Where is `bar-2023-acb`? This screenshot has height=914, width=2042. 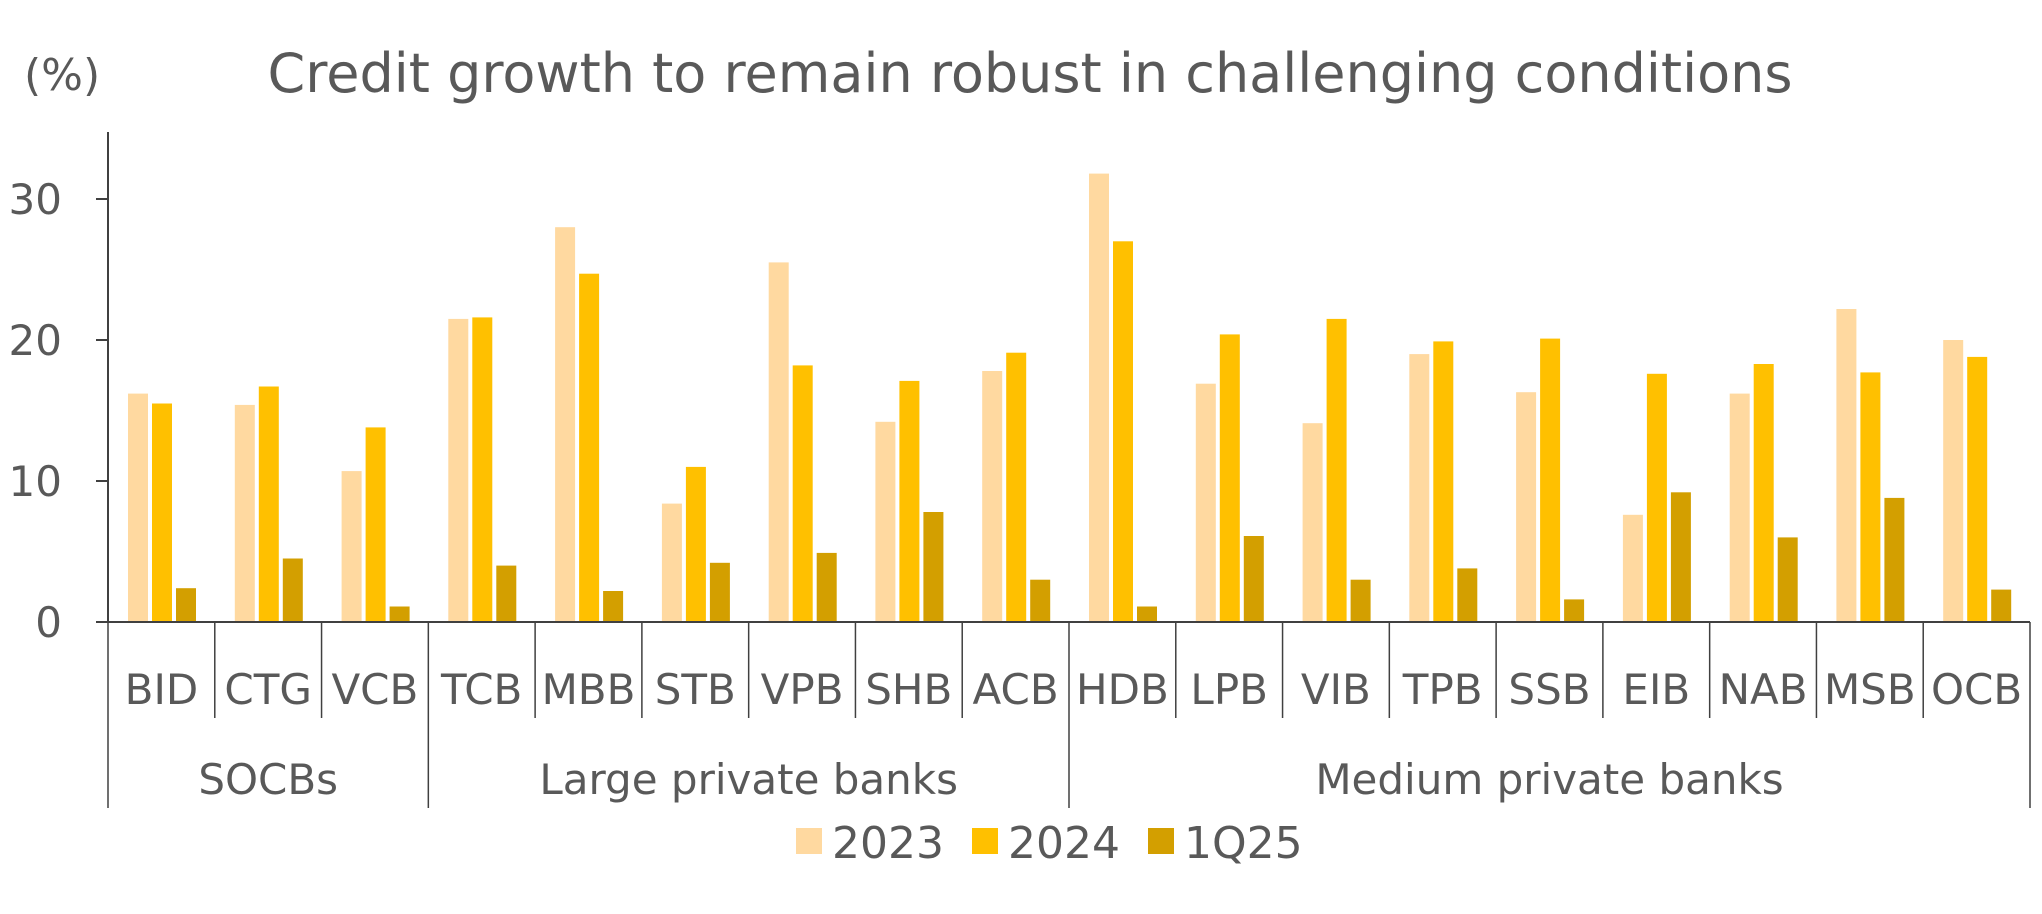
bar-2023-acb is located at coordinates (992, 496).